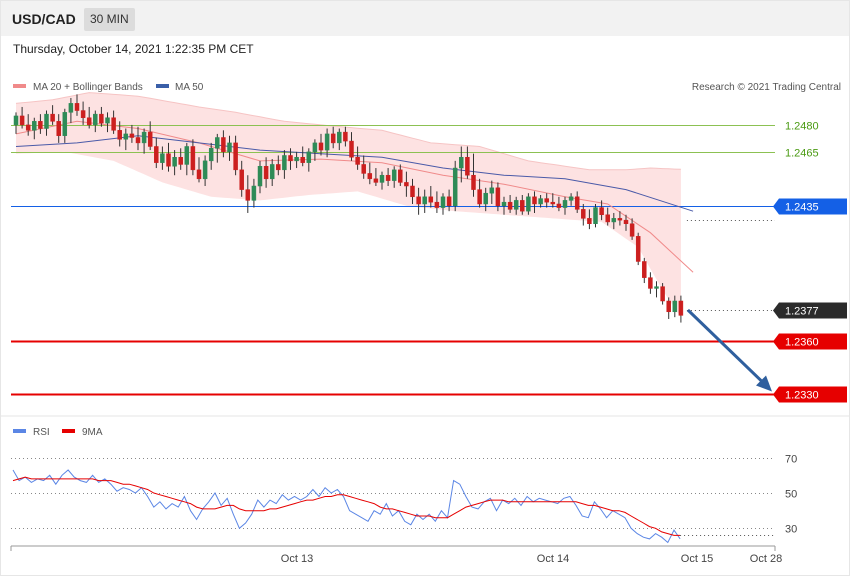  I want to click on last-price-label: 1.2377, so click(802, 312).